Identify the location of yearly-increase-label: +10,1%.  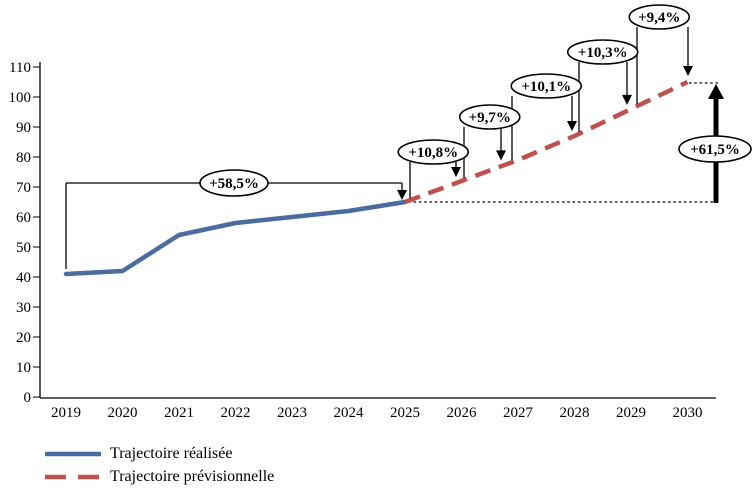
(546, 87).